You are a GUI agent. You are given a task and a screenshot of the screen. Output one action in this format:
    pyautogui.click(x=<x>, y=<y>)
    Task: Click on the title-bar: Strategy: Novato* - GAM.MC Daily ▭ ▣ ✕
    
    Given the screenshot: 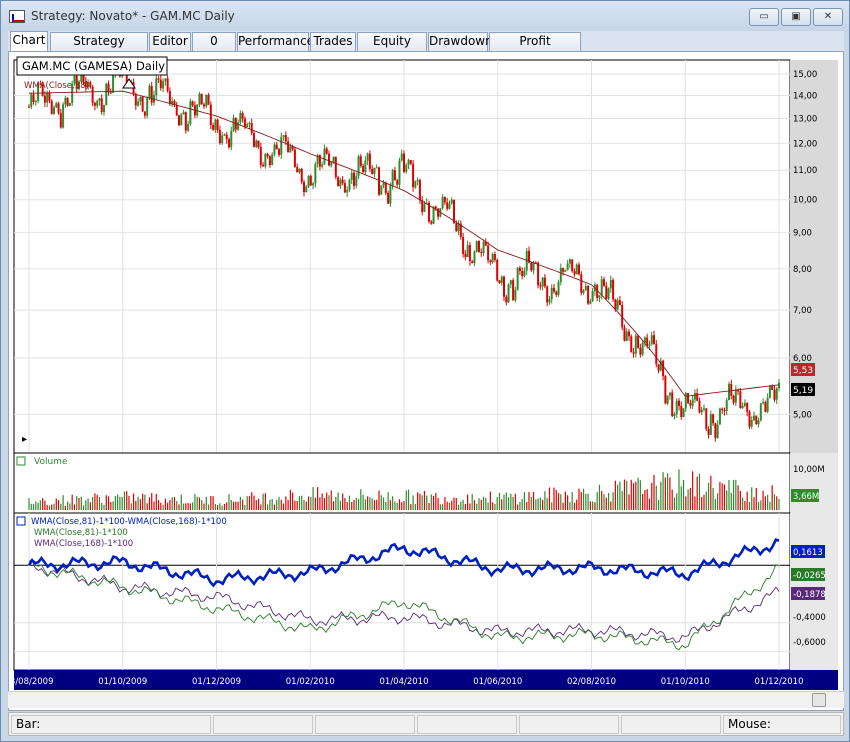 What is the action you would take?
    pyautogui.click(x=425, y=16)
    